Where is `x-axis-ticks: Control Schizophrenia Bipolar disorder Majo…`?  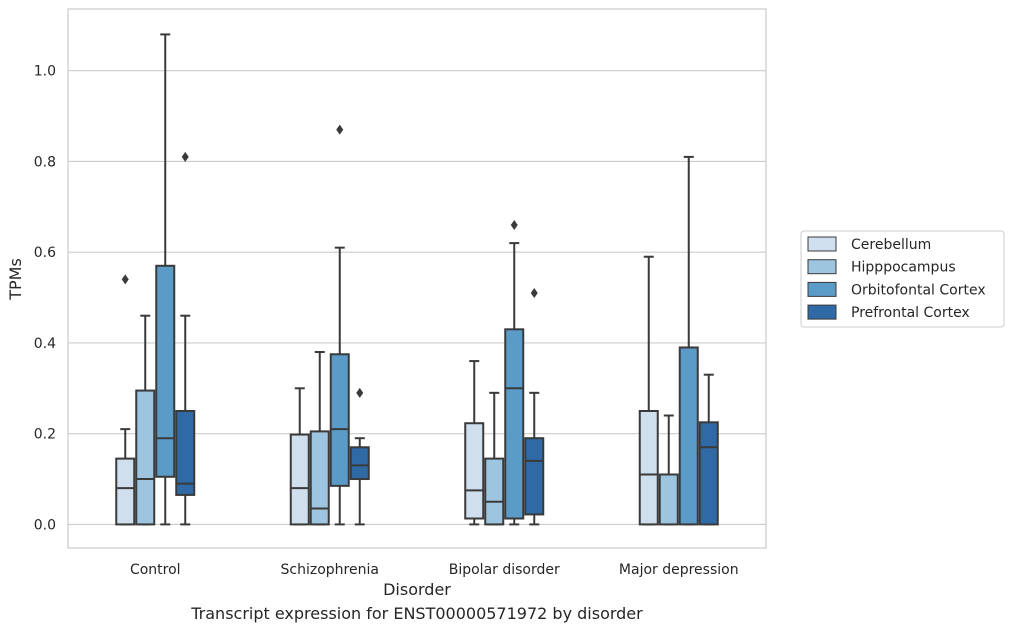
x-axis-ticks: Control Schizophrenia Bipolar disorder Majo… is located at coordinates (434, 570).